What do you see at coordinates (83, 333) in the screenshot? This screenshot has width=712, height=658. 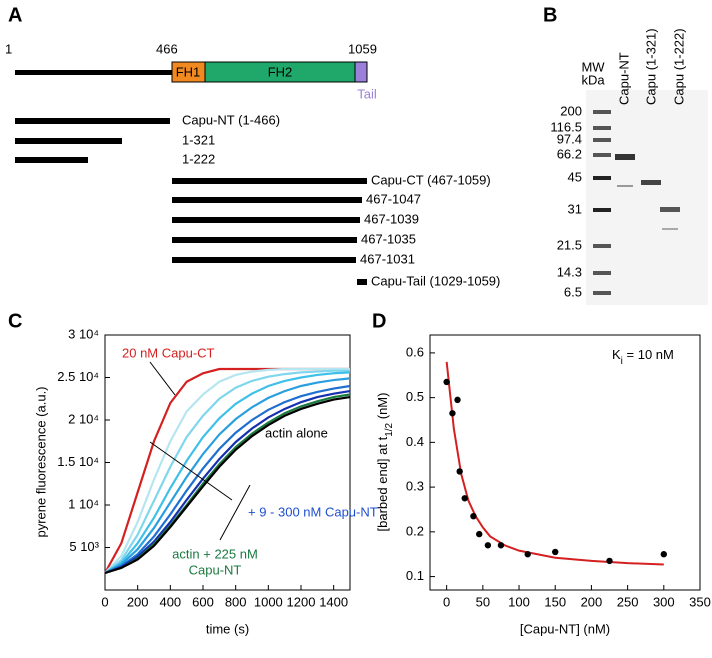 I see `y-tick-label: 3 10⁴` at bounding box center [83, 333].